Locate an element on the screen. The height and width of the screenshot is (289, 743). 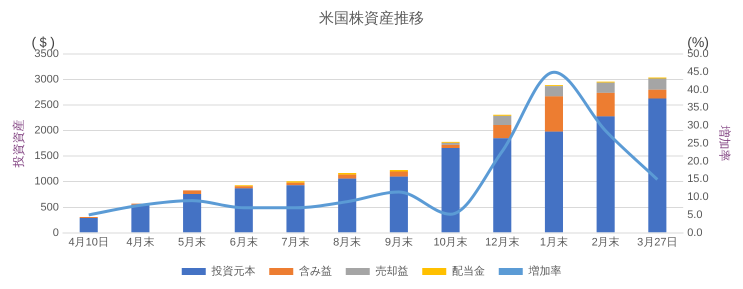
y-tick-label: 2500 is located at coordinates (46, 105).